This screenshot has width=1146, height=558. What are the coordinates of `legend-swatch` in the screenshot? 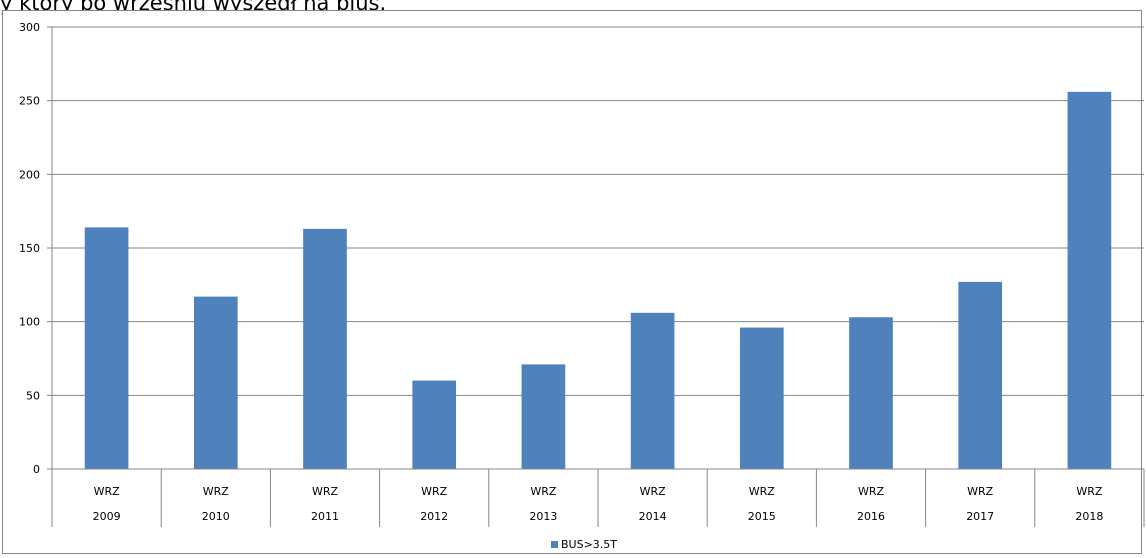 It's located at (554, 544).